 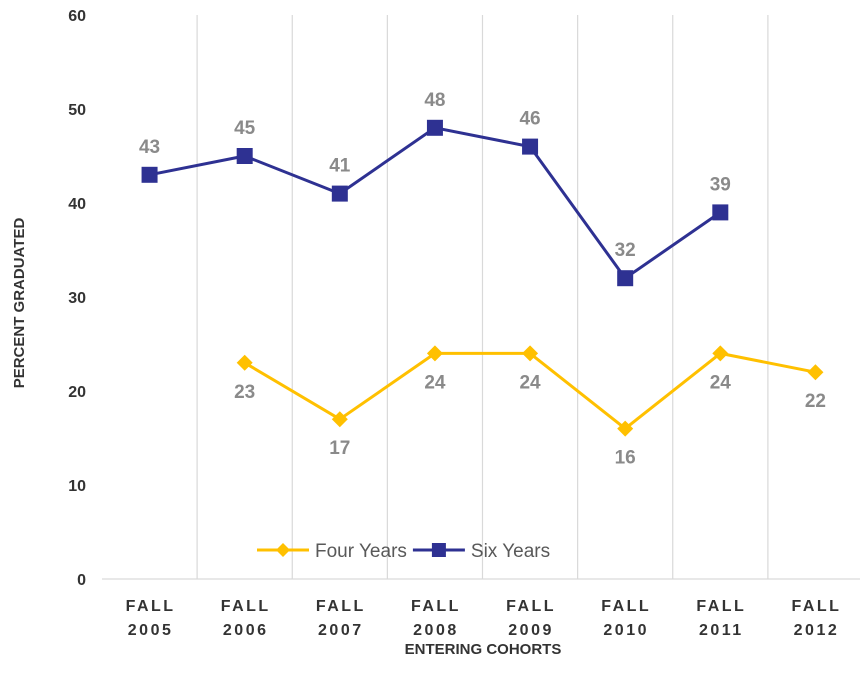 I want to click on data-label-six-years: 41, so click(x=340, y=166).